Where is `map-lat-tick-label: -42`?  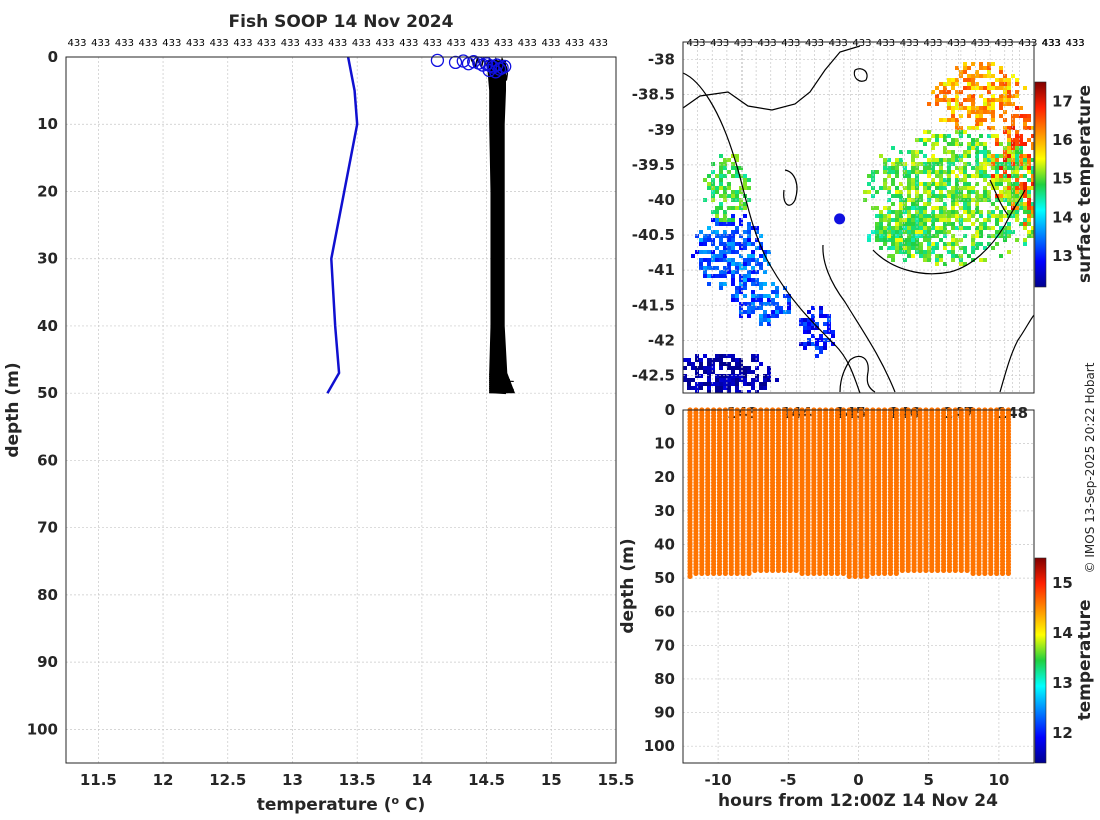 map-lat-tick-label: -42 is located at coordinates (661, 340).